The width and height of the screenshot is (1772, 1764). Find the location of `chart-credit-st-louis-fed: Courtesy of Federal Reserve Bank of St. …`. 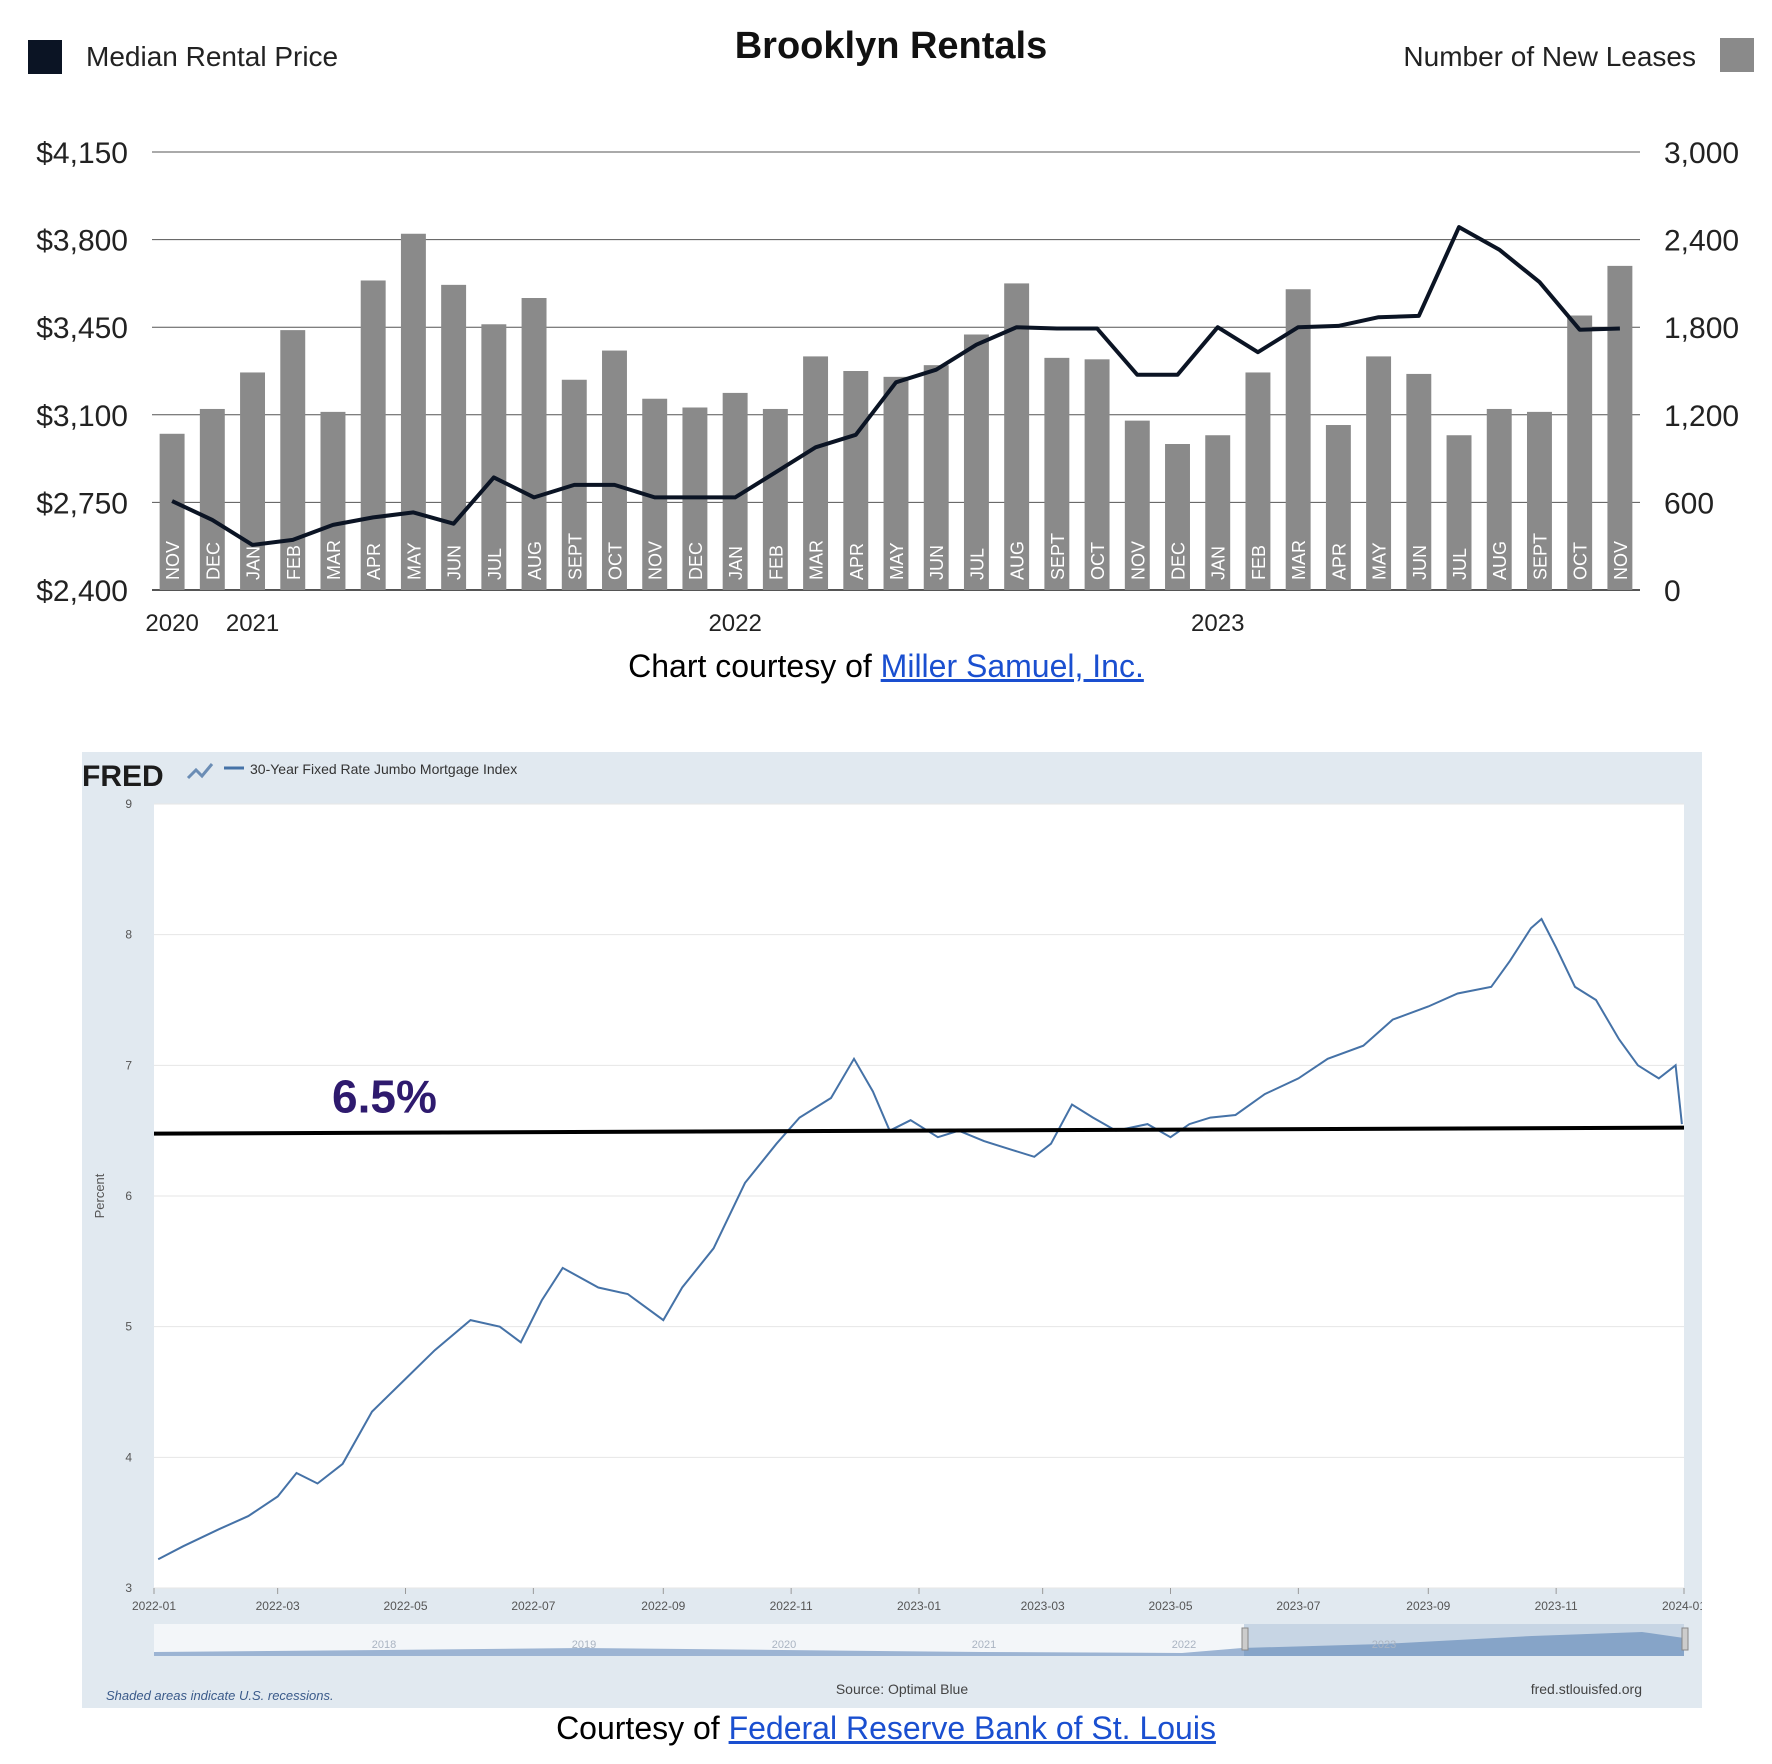

chart-credit-st-louis-fed: Courtesy of Federal Reserve Bank of St. … is located at coordinates (886, 1728).